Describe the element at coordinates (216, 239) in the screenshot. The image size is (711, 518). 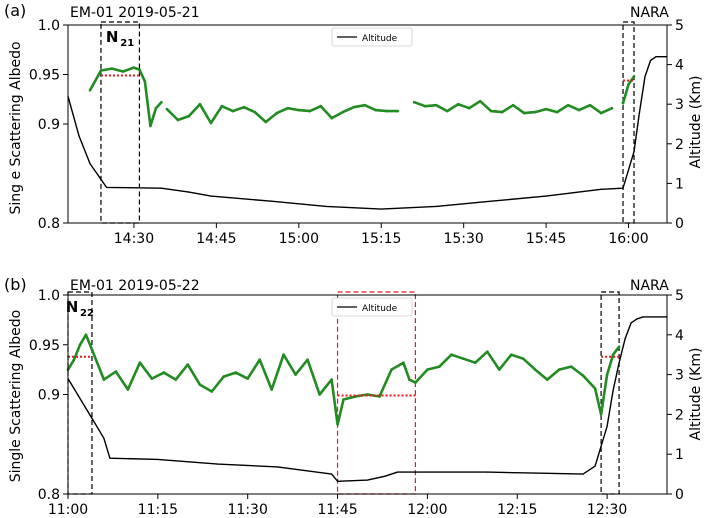
I see `xtick-label-a-1: 14:45` at that location.